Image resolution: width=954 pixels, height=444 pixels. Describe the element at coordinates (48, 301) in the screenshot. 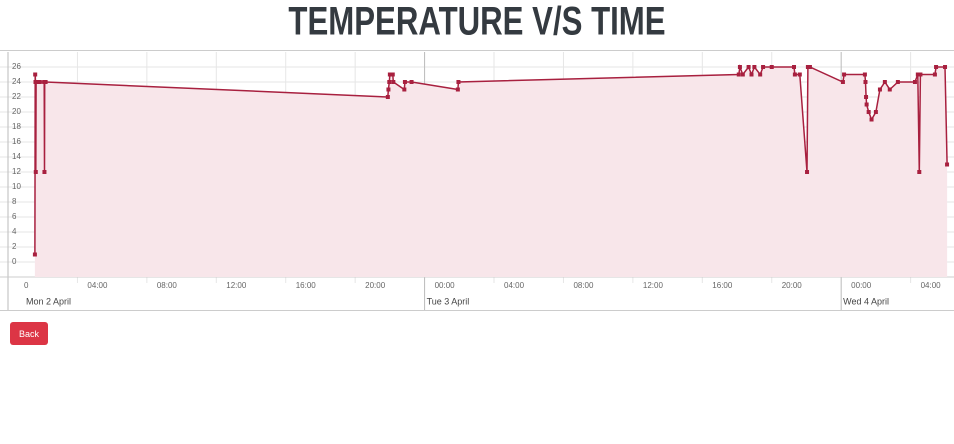

I see `day-label: Mon 2 April` at that location.